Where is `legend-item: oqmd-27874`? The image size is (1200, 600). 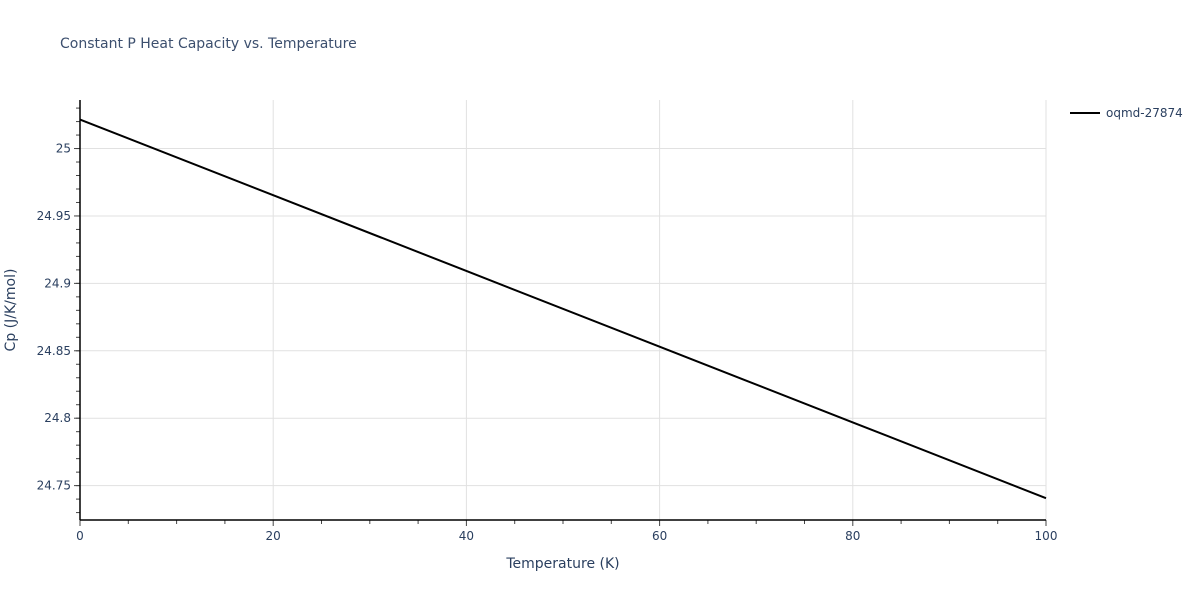
legend-item: oqmd-27874 is located at coordinates (1126, 113).